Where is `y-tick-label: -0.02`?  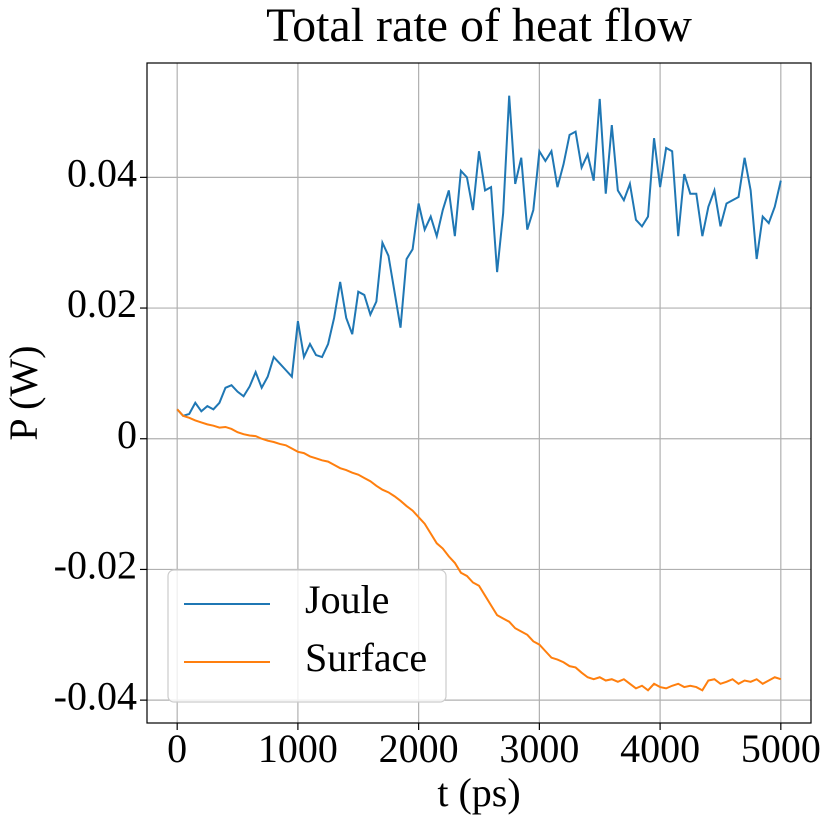
y-tick-label: -0.02 is located at coordinates (95, 565).